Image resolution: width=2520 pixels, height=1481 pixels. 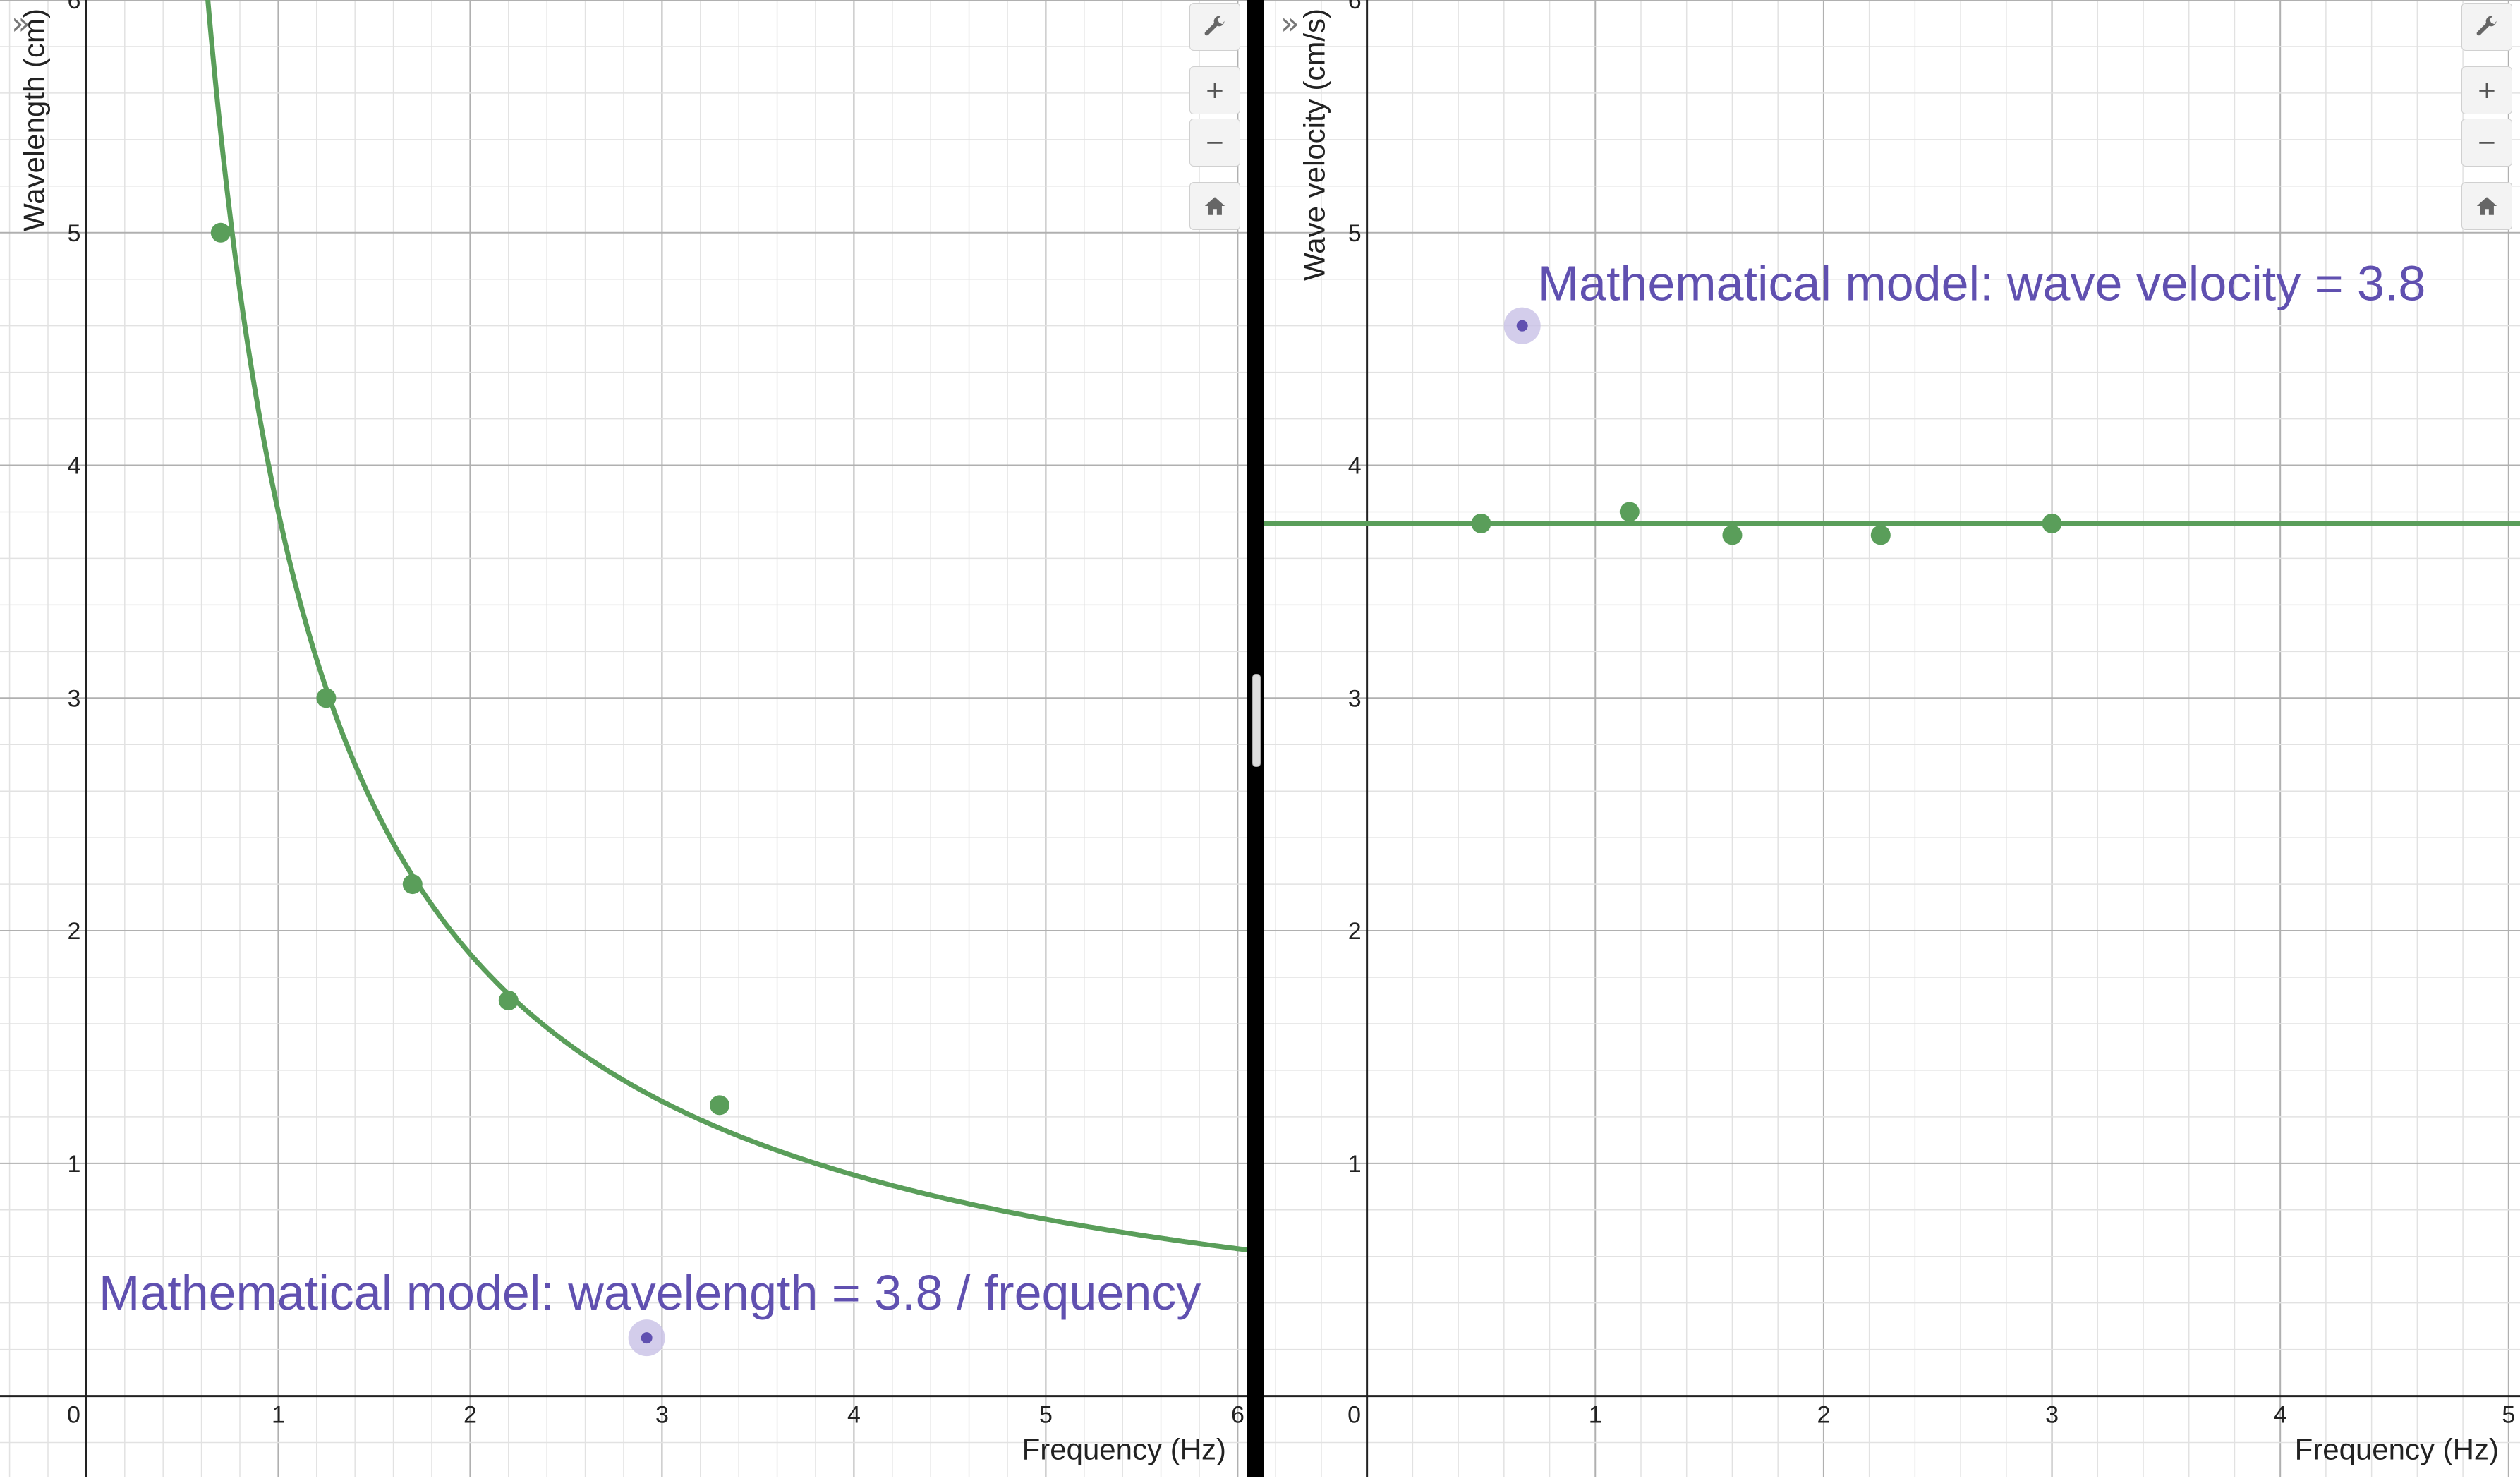 I want to click on y-axis-label: Wave velocity (cm/s), so click(x=1315, y=144).